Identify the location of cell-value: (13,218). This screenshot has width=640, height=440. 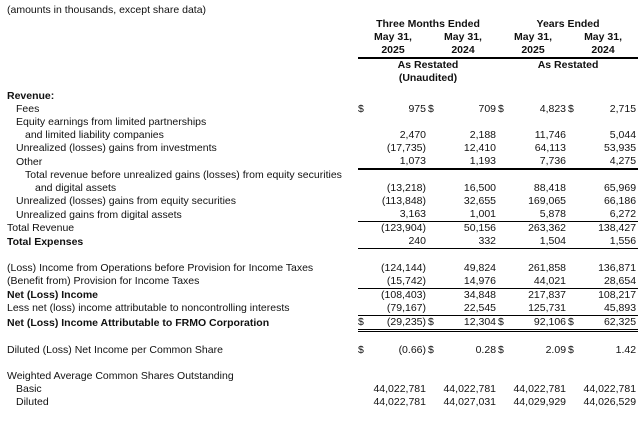
(406, 188).